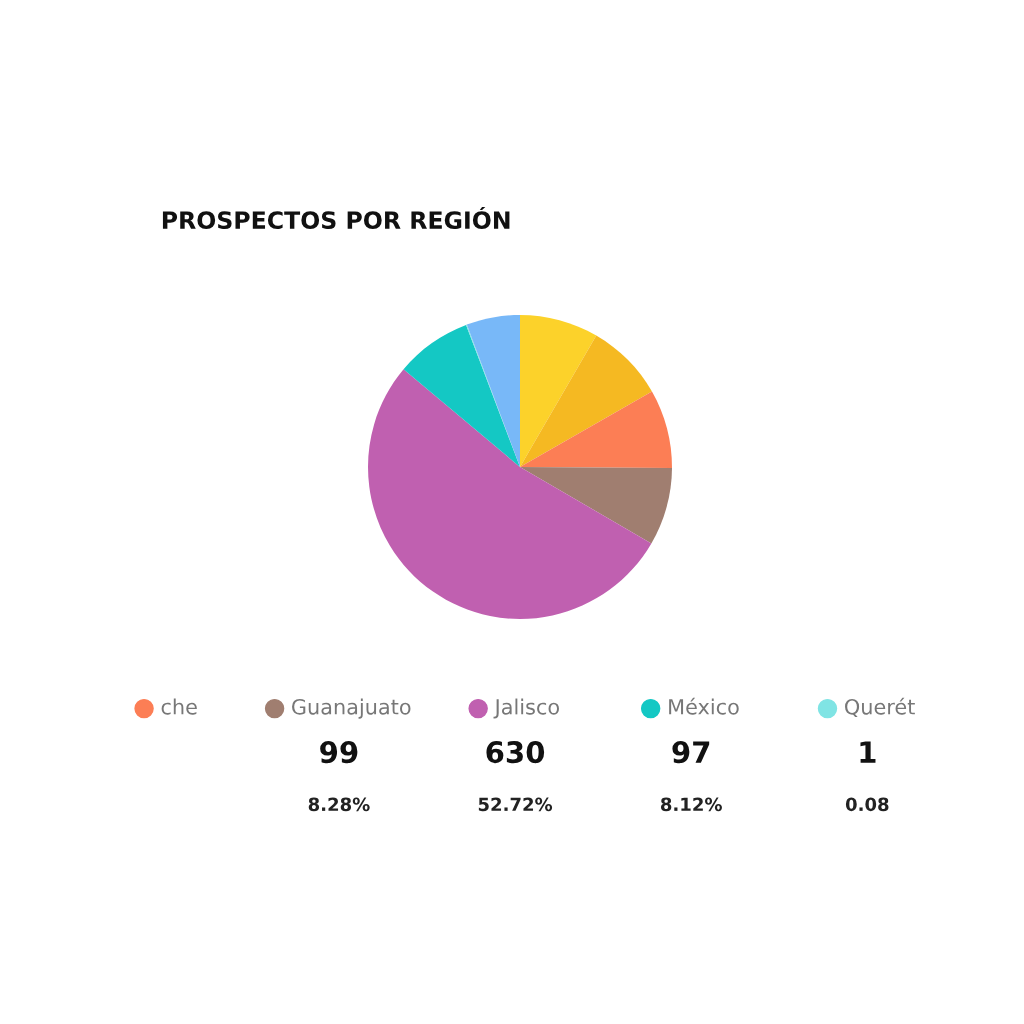 This screenshot has width=1024, height=1024. I want to click on data-label: 630 52.72%, so click(515, 776).